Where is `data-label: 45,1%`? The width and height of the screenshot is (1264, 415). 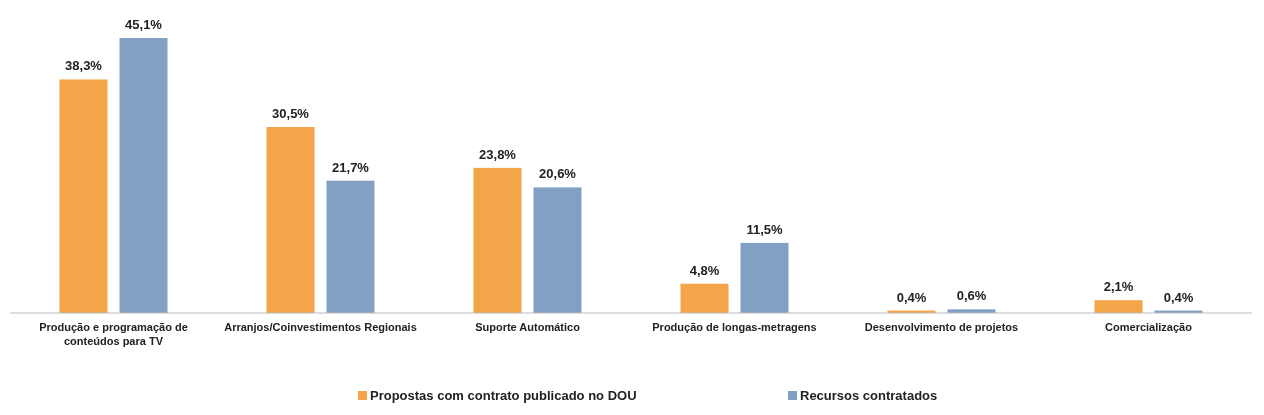 data-label: 45,1% is located at coordinates (144, 24).